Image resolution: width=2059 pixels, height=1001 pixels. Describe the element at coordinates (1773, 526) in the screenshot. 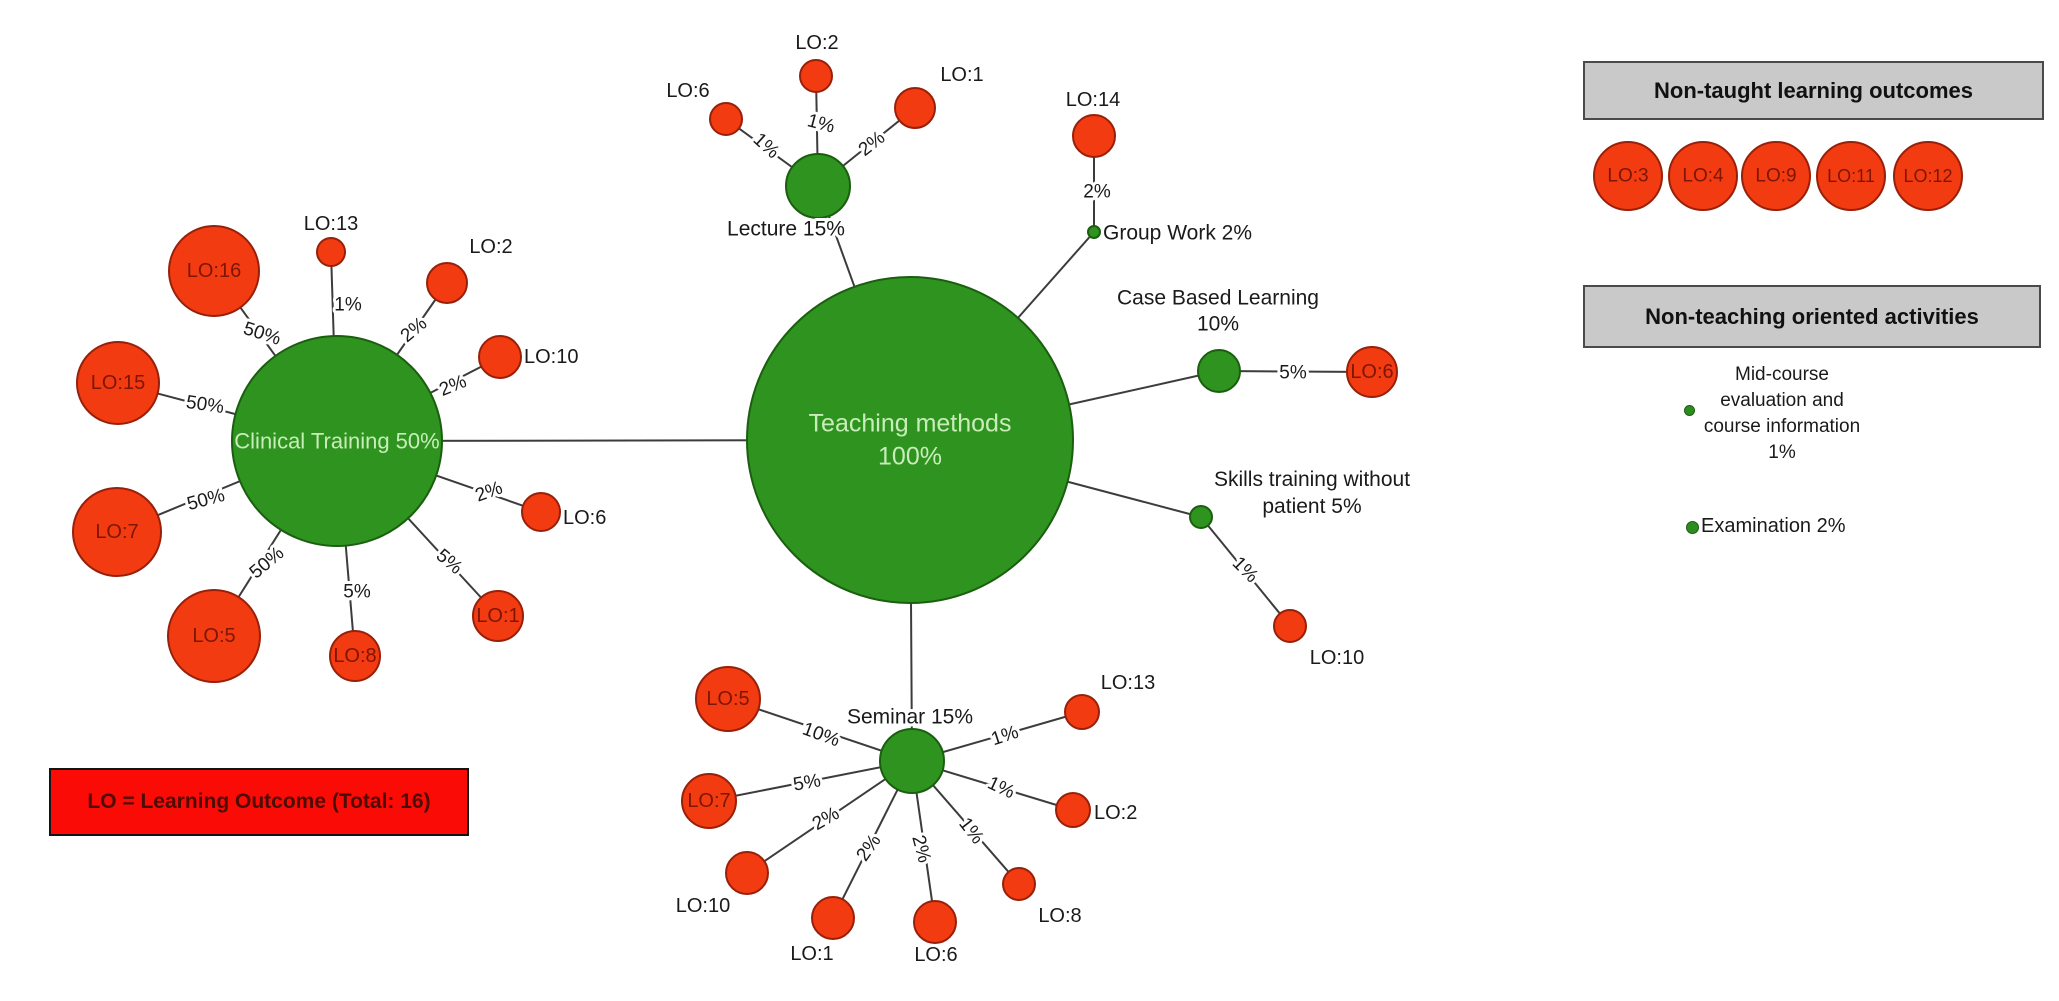

I see `examination-item: Examination 2%` at that location.